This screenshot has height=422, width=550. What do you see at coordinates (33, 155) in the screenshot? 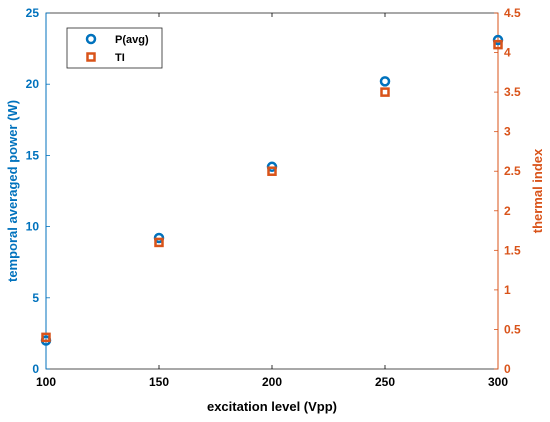
I see `y-left-tick-label: 15` at bounding box center [33, 155].